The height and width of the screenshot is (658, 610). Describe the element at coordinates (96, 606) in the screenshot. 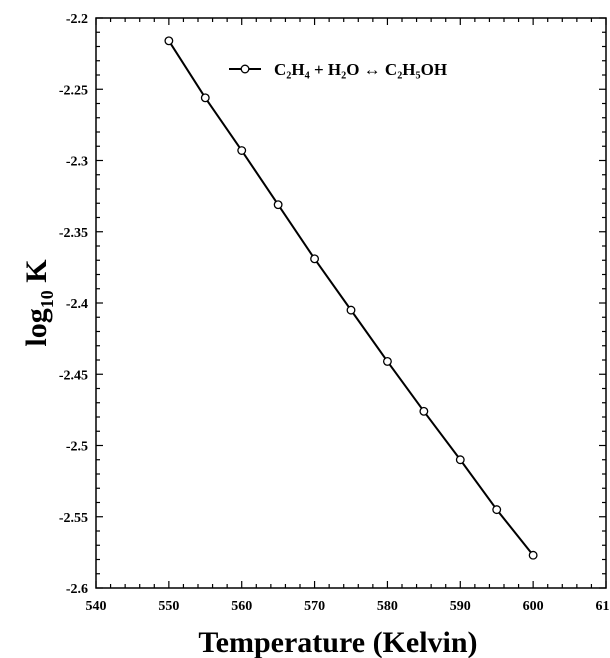

I see `x-tick-label: 540` at that location.